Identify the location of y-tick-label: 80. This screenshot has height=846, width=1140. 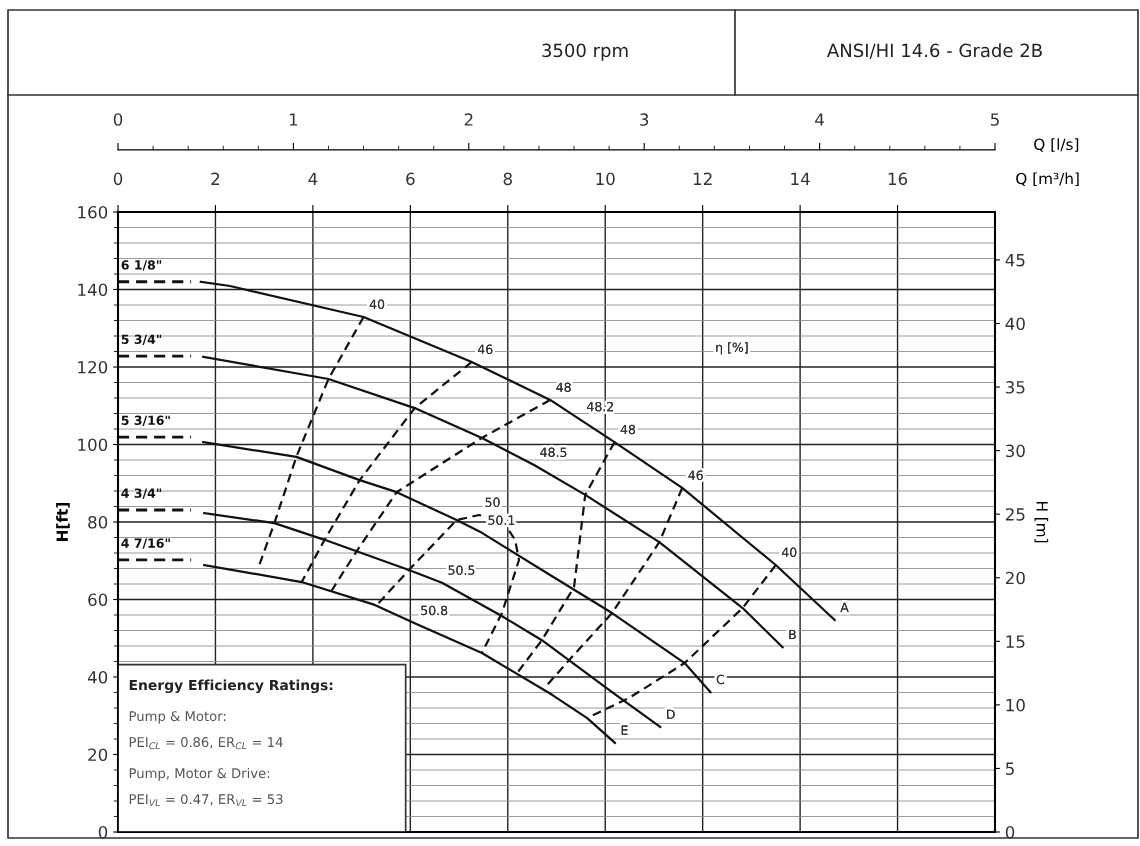
(98, 522).